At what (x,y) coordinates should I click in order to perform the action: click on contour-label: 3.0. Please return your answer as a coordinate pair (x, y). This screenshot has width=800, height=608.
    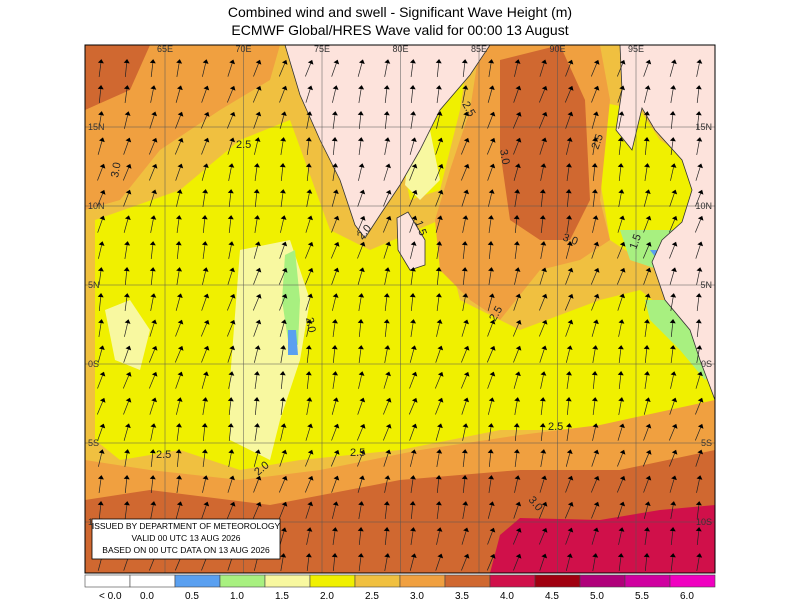
    Looking at the image, I should click on (504, 156).